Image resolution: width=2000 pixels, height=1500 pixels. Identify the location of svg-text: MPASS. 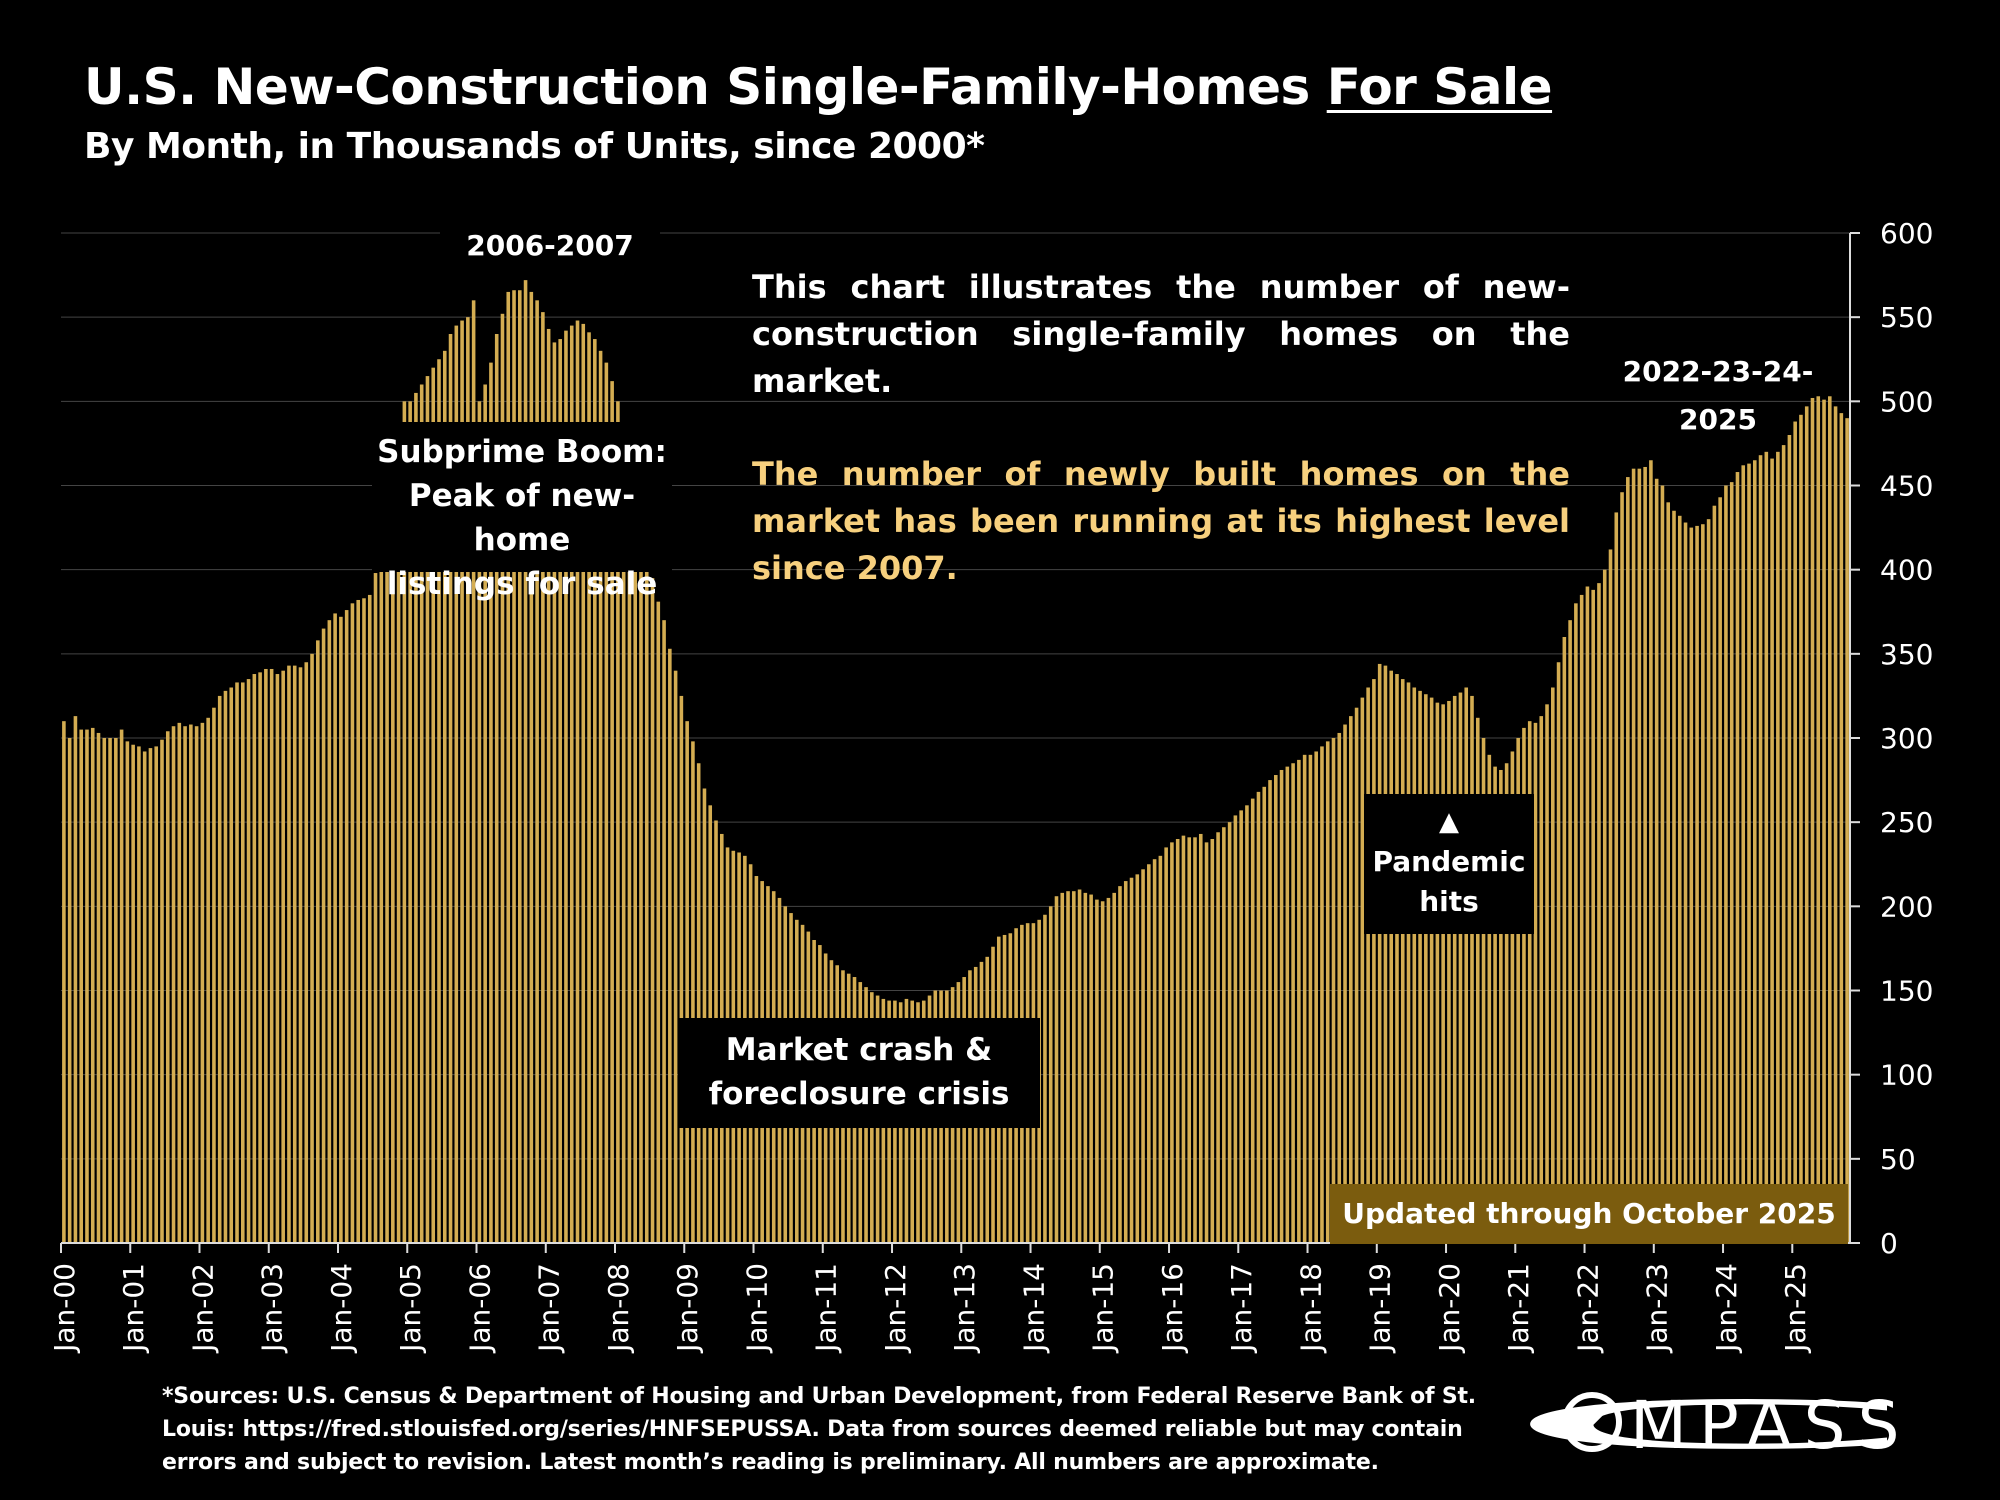
(1770, 1421).